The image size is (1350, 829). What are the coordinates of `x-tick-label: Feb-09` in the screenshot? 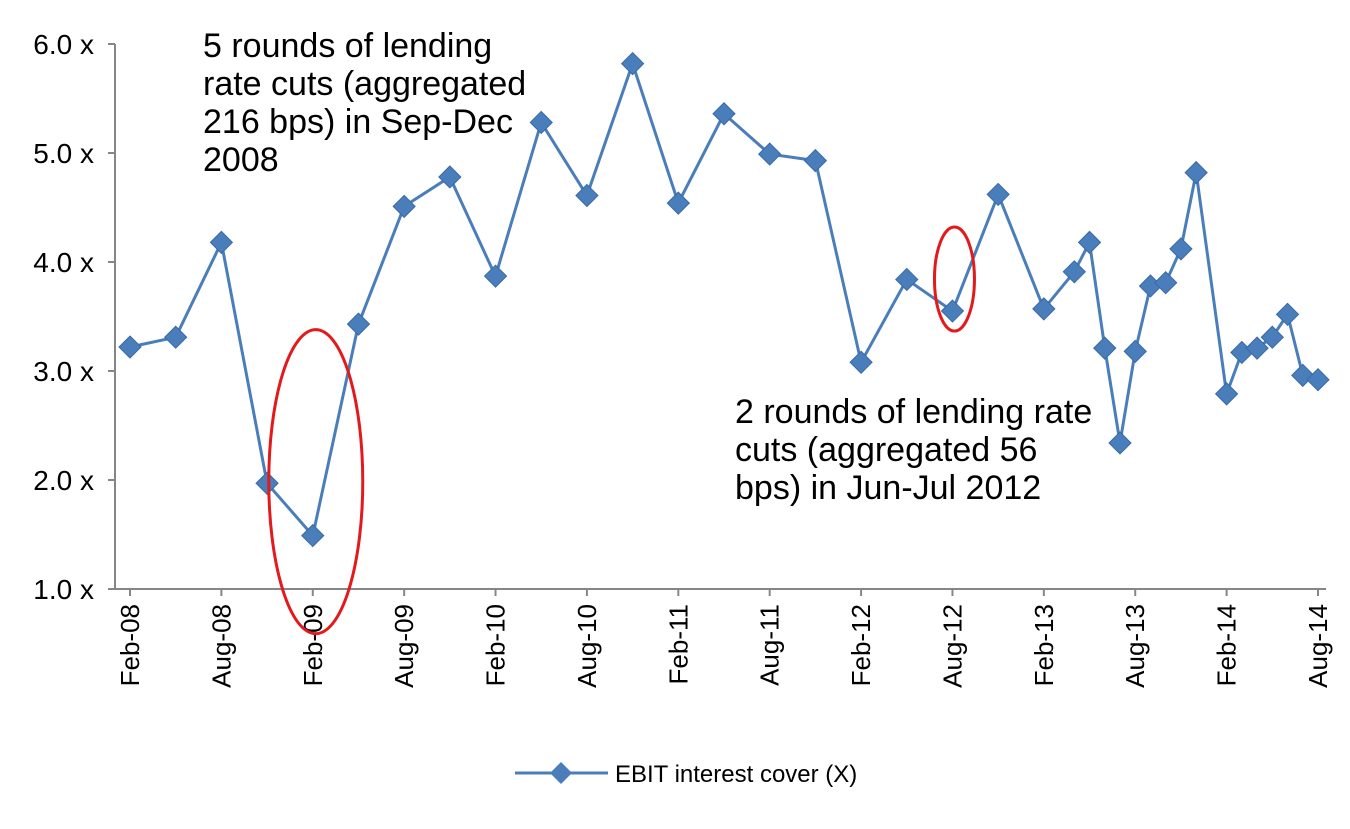 It's located at (313, 645).